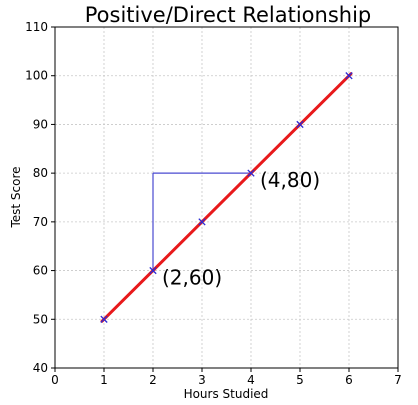 The image size is (418, 405). What do you see at coordinates (104, 380) in the screenshot?
I see `x-tick-label: 1` at bounding box center [104, 380].